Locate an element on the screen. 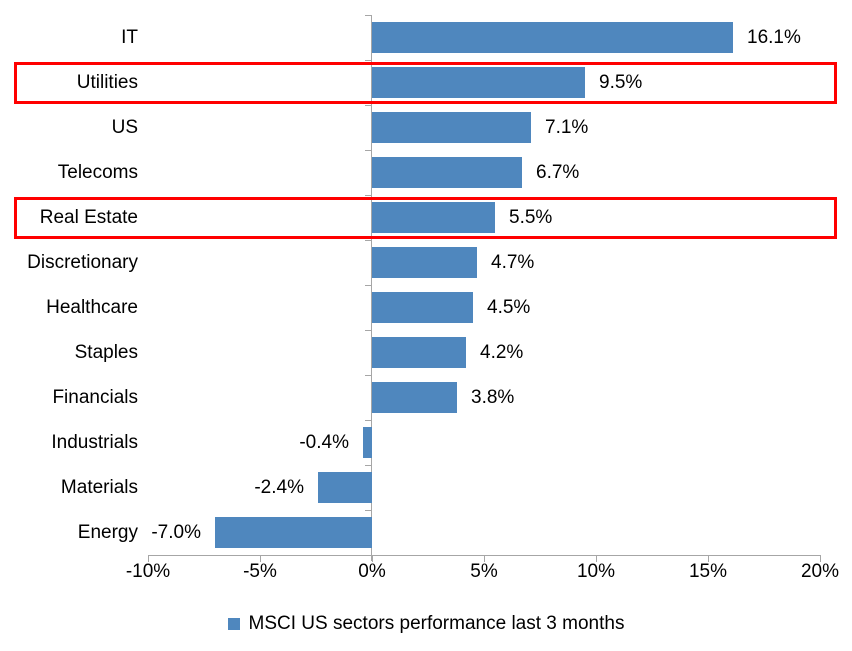 Image resolution: width=852 pixels, height=651 pixels. category-label: Staples is located at coordinates (106, 352).